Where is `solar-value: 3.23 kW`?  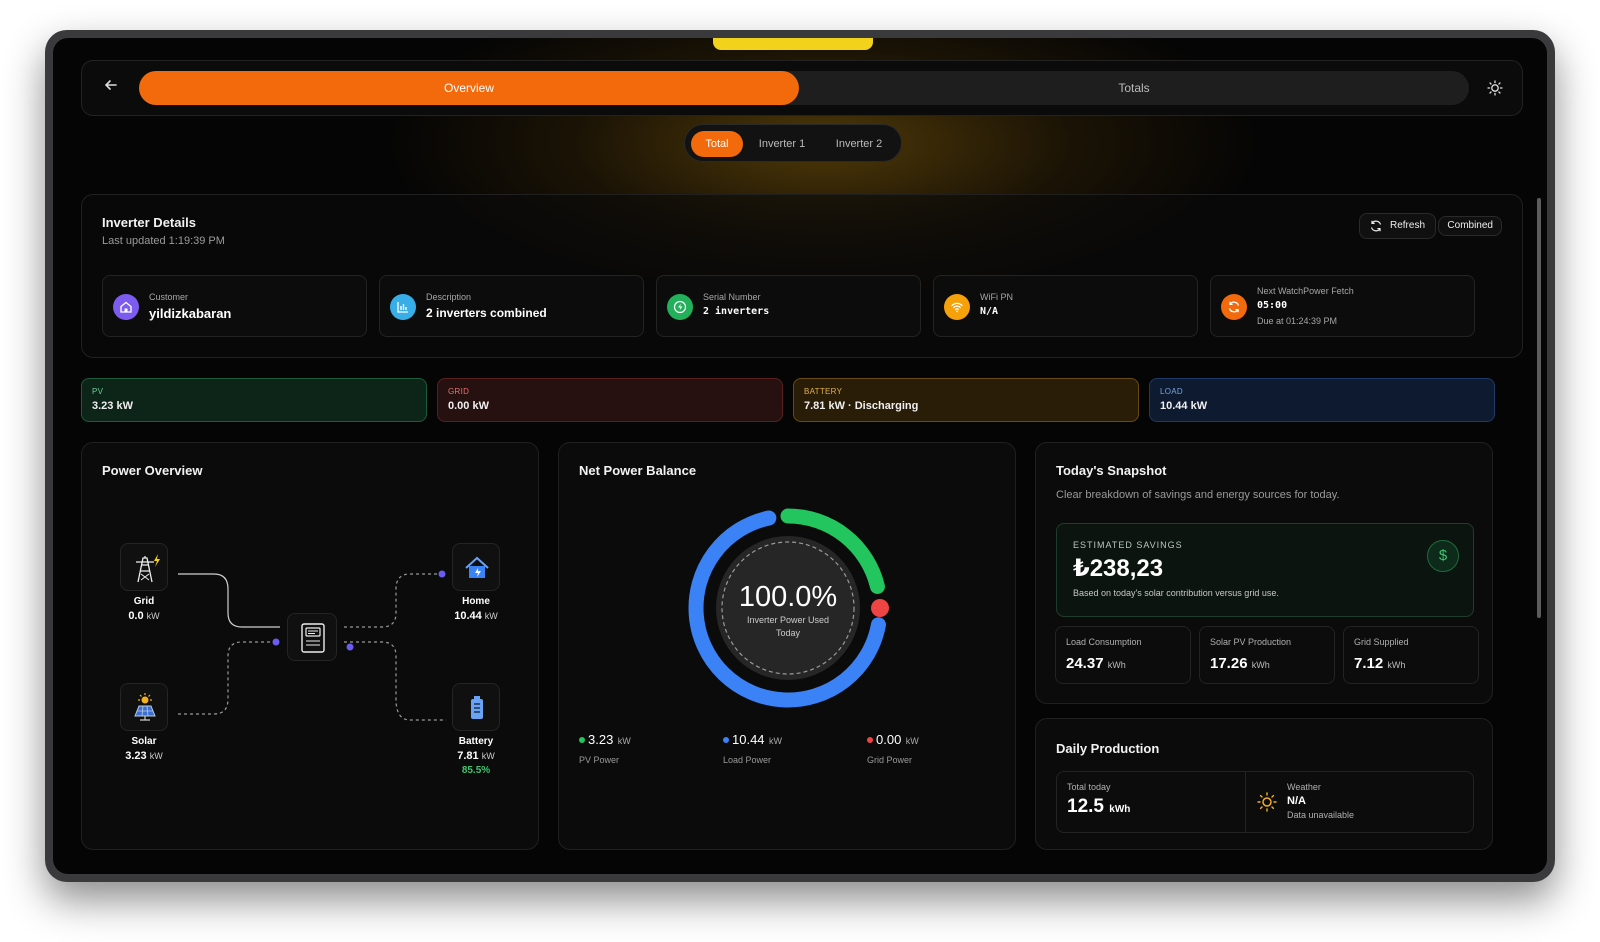 solar-value: 3.23 kW is located at coordinates (144, 756).